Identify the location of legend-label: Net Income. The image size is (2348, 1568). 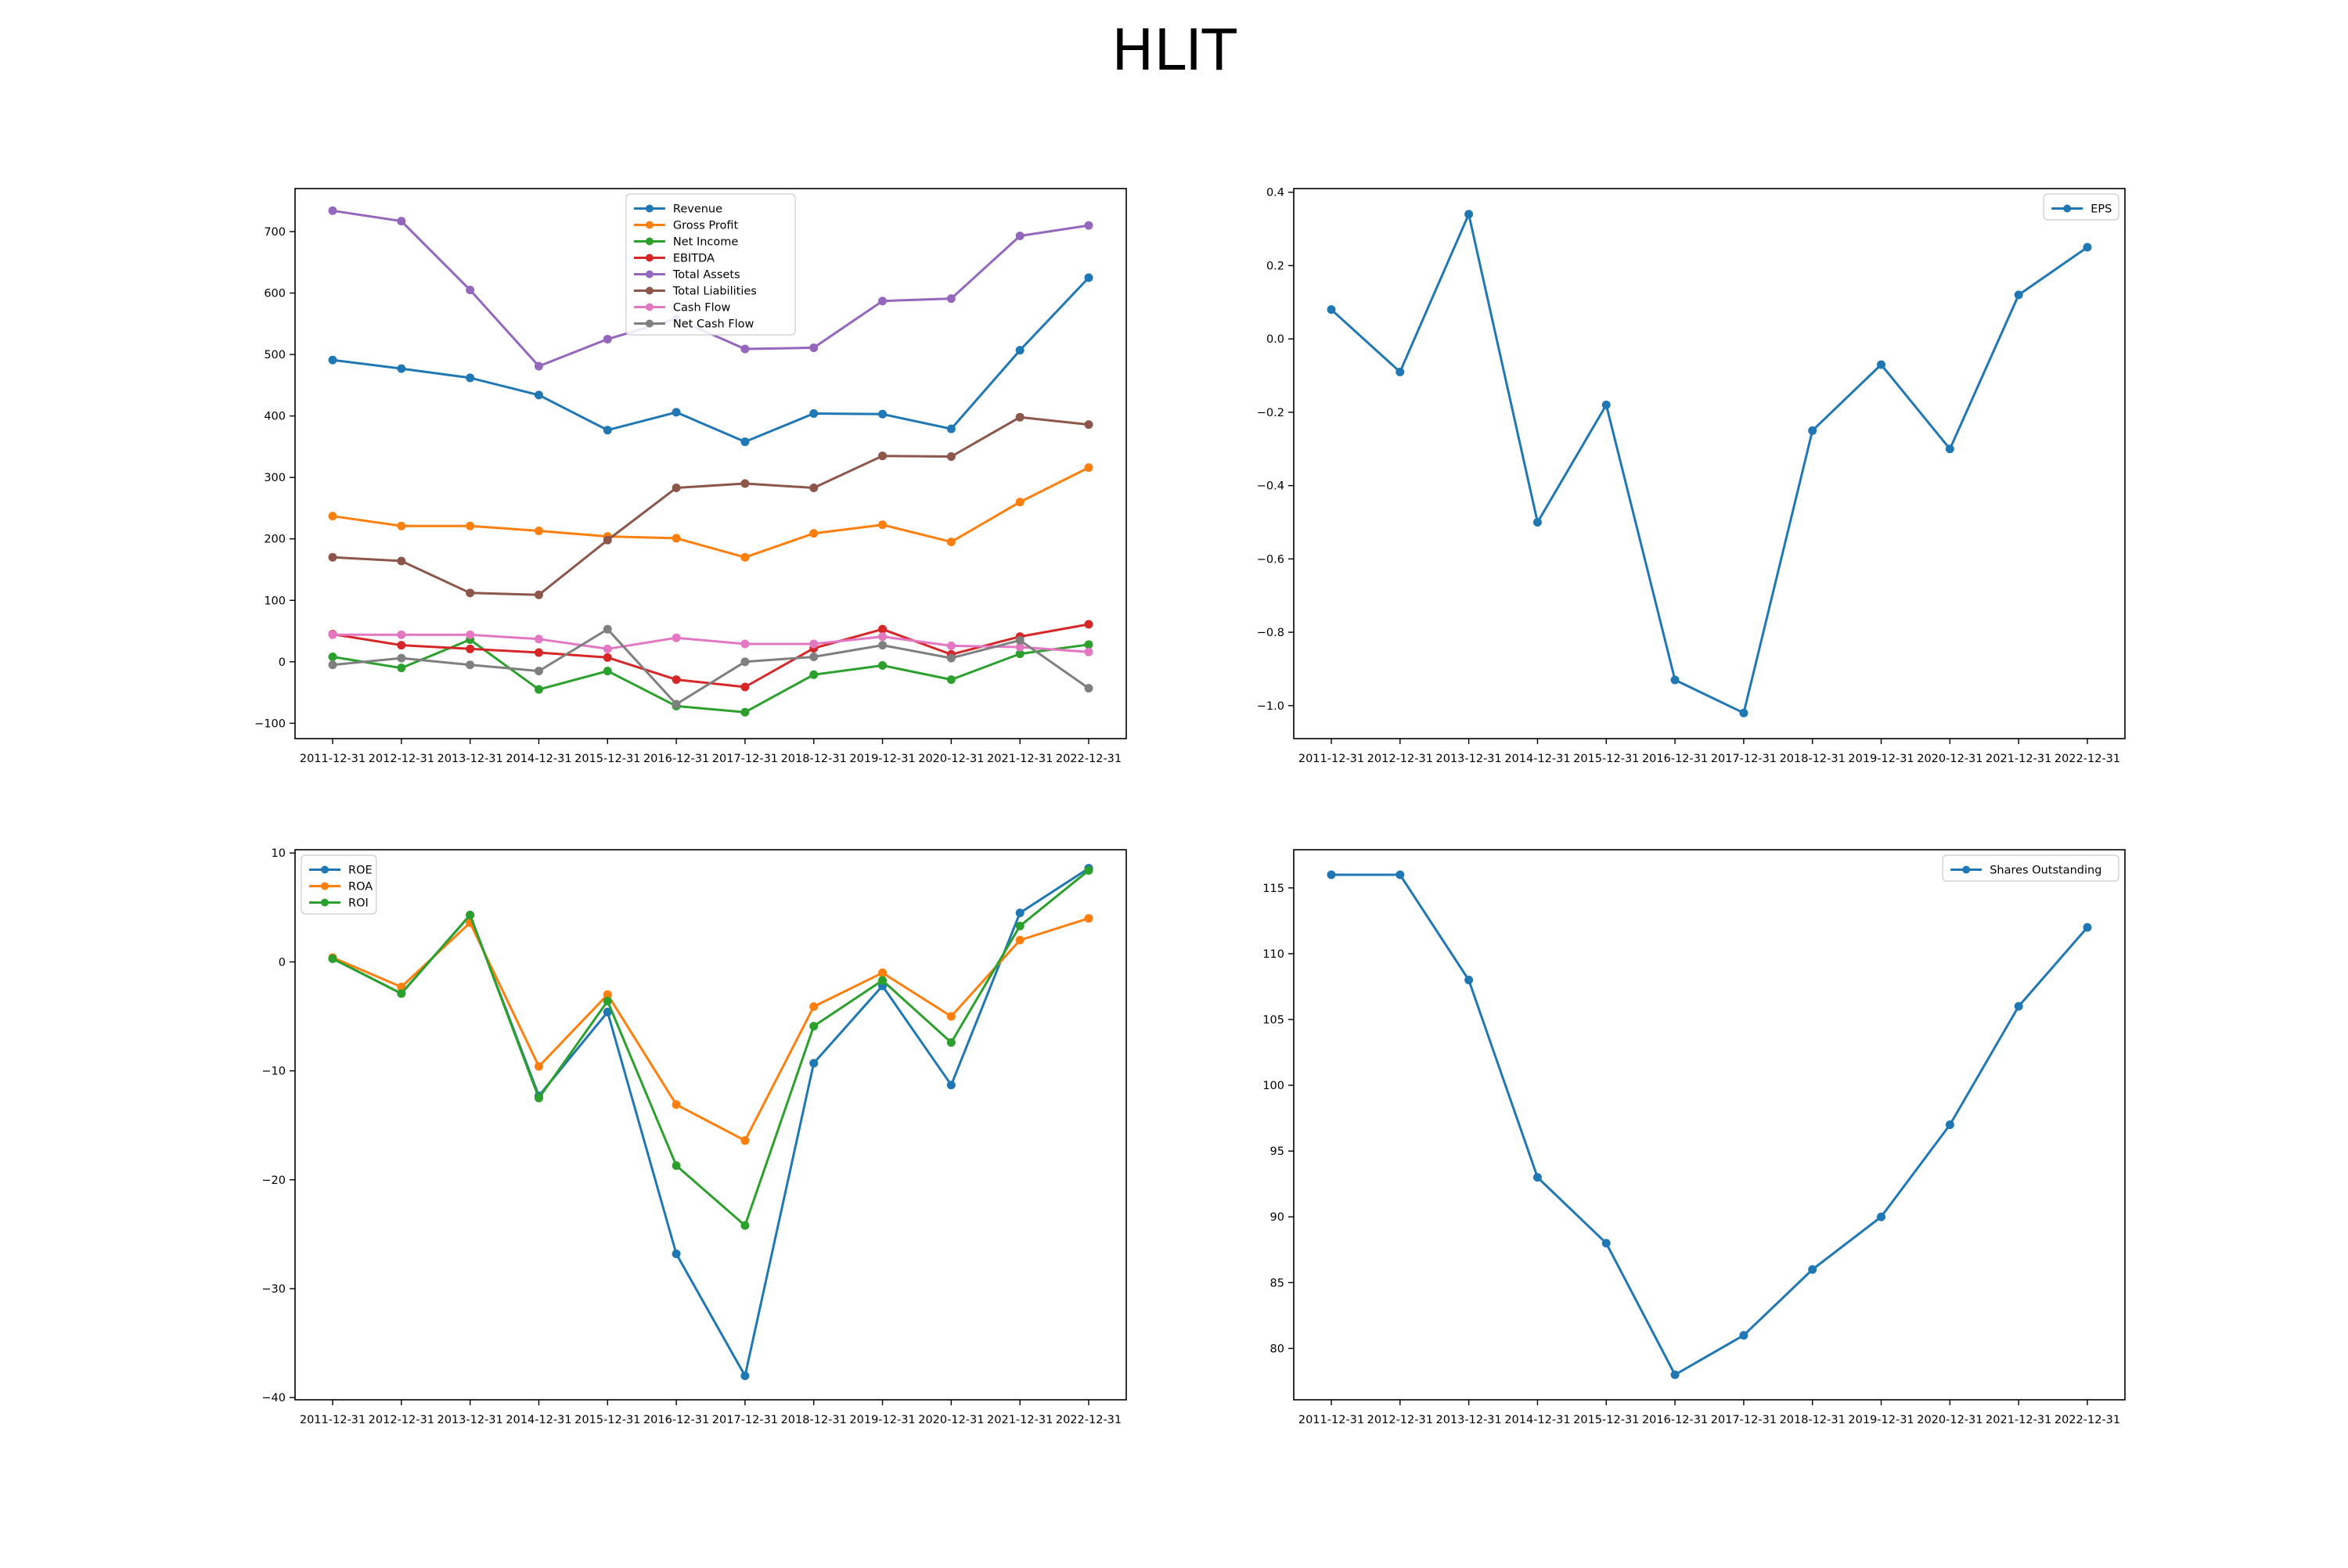
(705, 243).